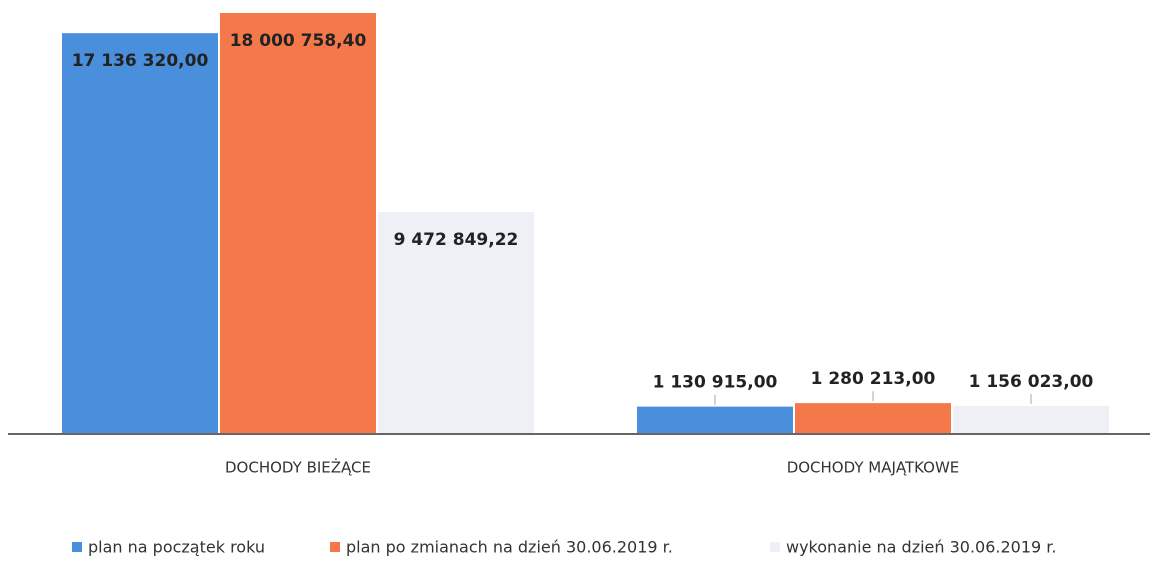 This screenshot has width=1150, height=562. Describe the element at coordinates (140, 61) in the screenshot. I see `value-label: 17 136 320,00` at that location.